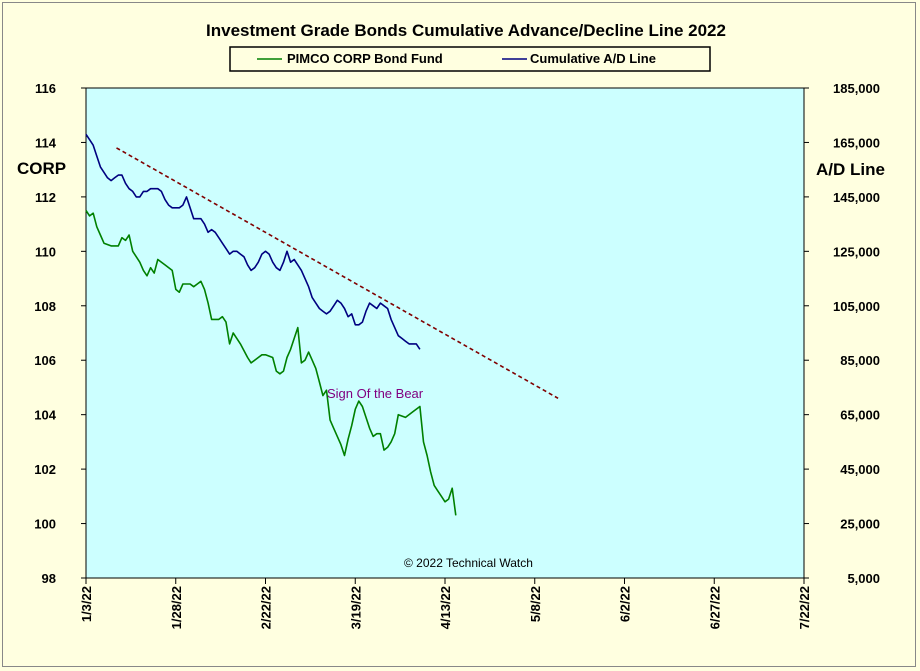 The width and height of the screenshot is (920, 671). Describe the element at coordinates (468, 563) in the screenshot. I see `copyright-text: © 2022 Technical Watch` at that location.